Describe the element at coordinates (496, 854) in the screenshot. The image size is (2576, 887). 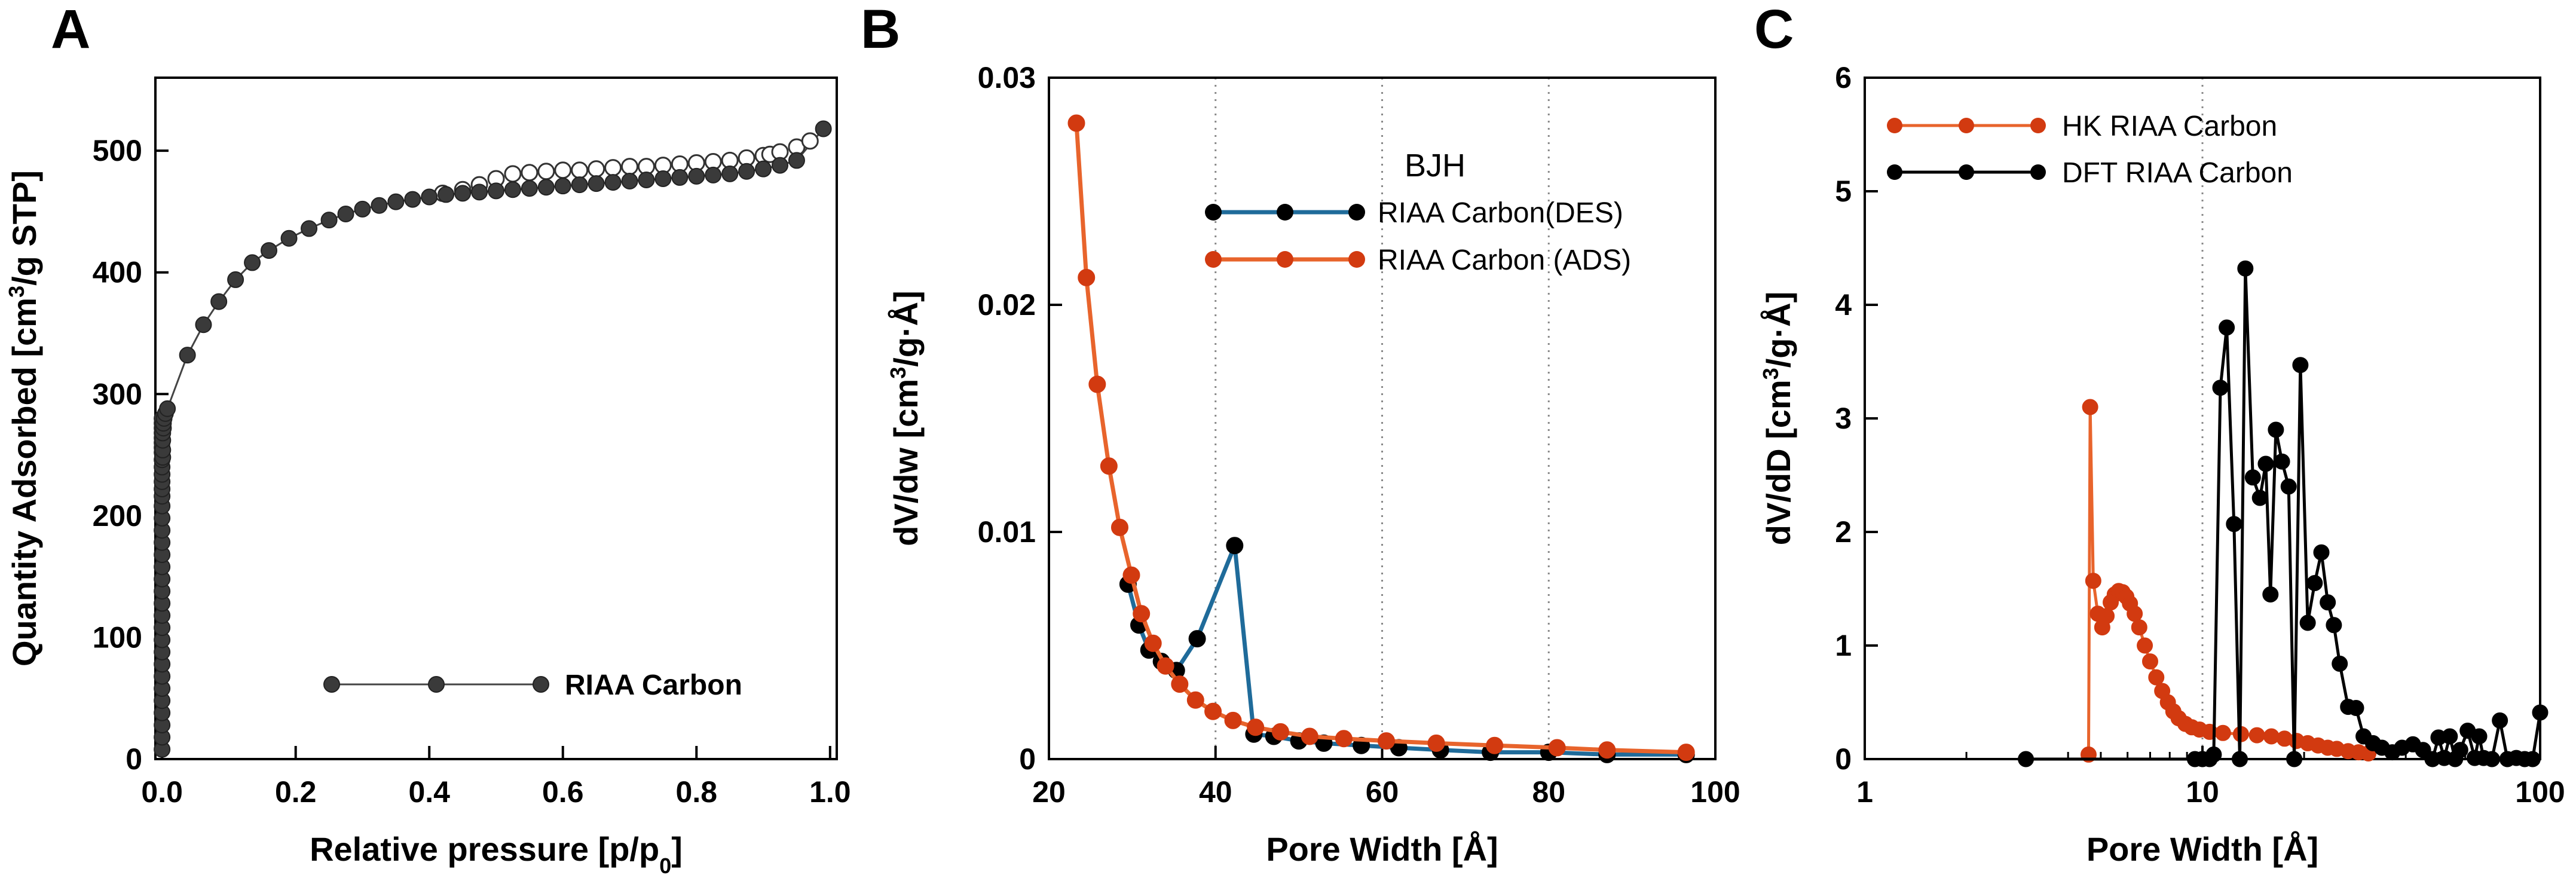
I see `x-axis-label-a: Relative pressure [p/p0]` at that location.